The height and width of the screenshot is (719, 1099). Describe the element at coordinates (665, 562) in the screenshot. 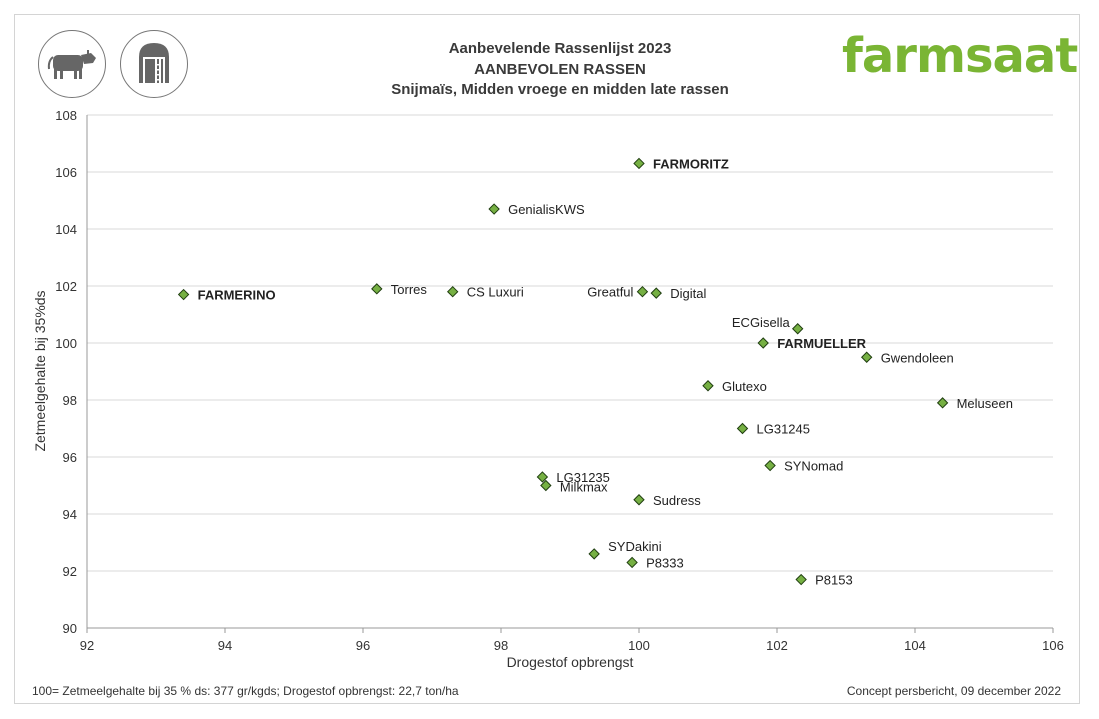

I see `data-point-label: P8333` at that location.